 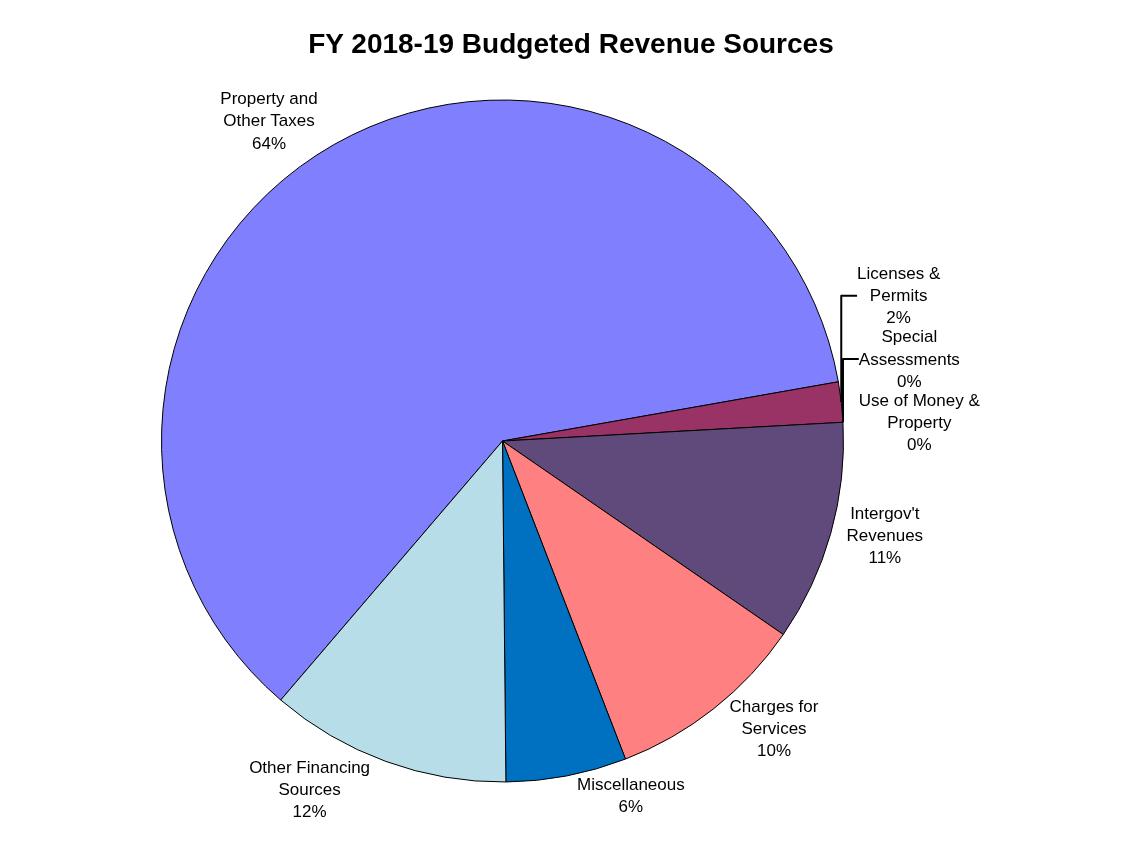 I want to click on slice-label: Charges for Services, so click(x=774, y=717).